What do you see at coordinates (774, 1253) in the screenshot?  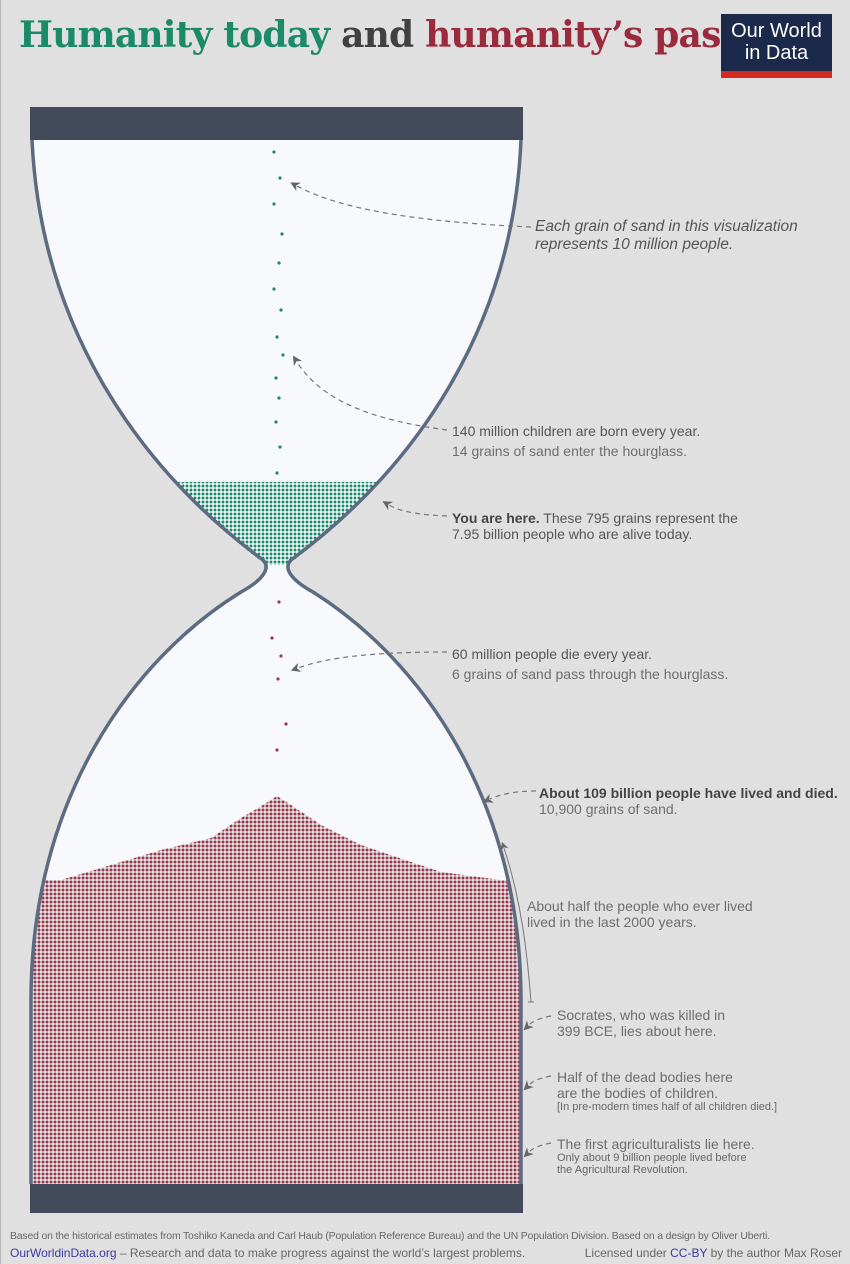 I see `license-suffix: by the author Max Roser` at bounding box center [774, 1253].